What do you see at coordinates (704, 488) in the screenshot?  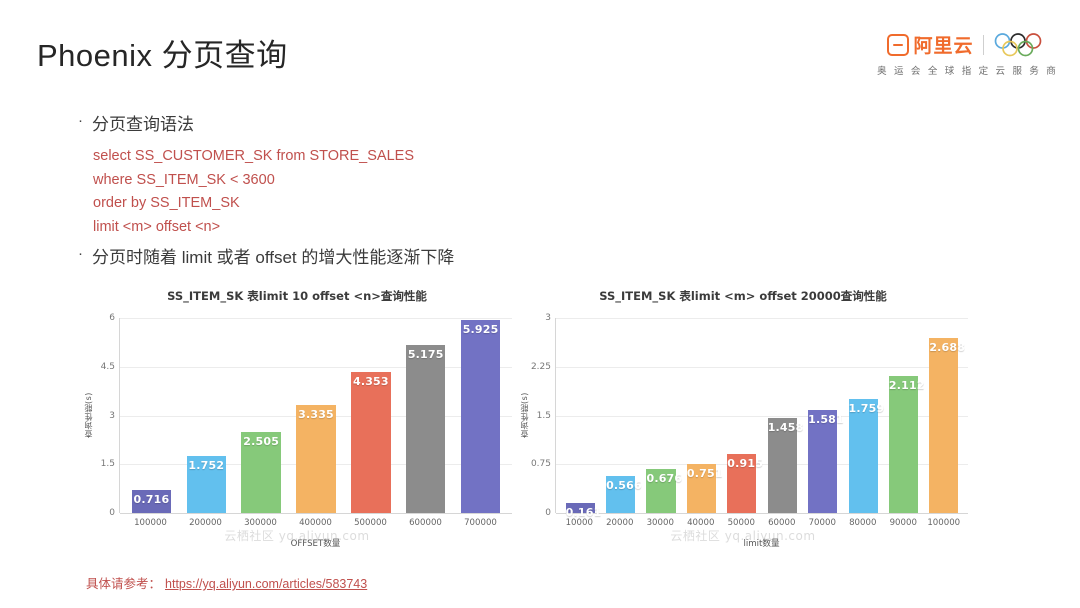 I see `bar: 0.751` at bounding box center [704, 488].